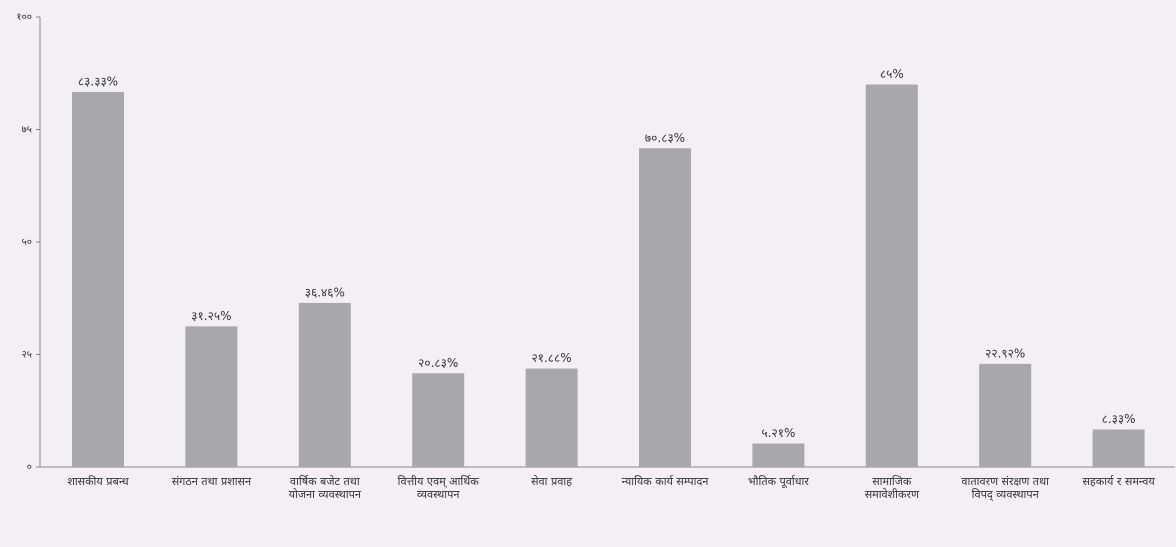 This screenshot has width=1176, height=547. Describe the element at coordinates (892, 74) in the screenshot. I see `value-label: ८५%` at that location.